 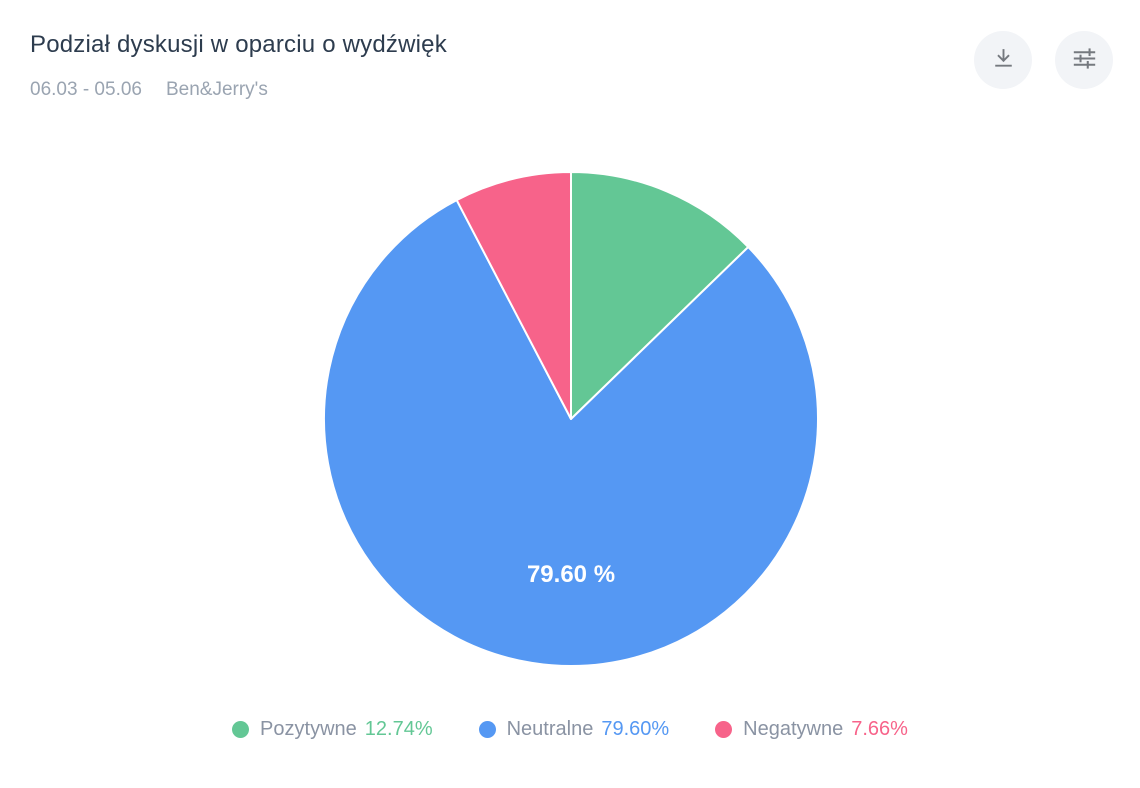 I want to click on date-range: 06.03 - 05.06, so click(x=86, y=89).